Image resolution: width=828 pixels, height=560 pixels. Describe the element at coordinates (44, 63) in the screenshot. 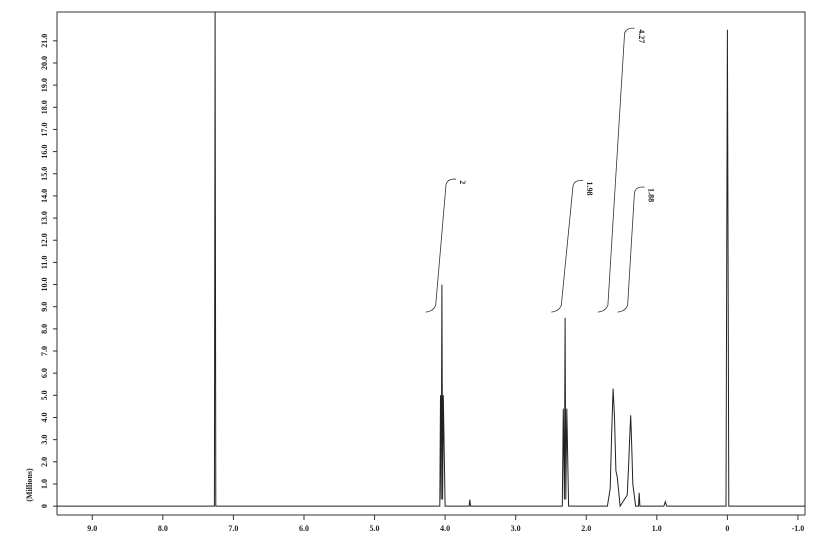

I see `y-tick-label: 20.0` at that location.